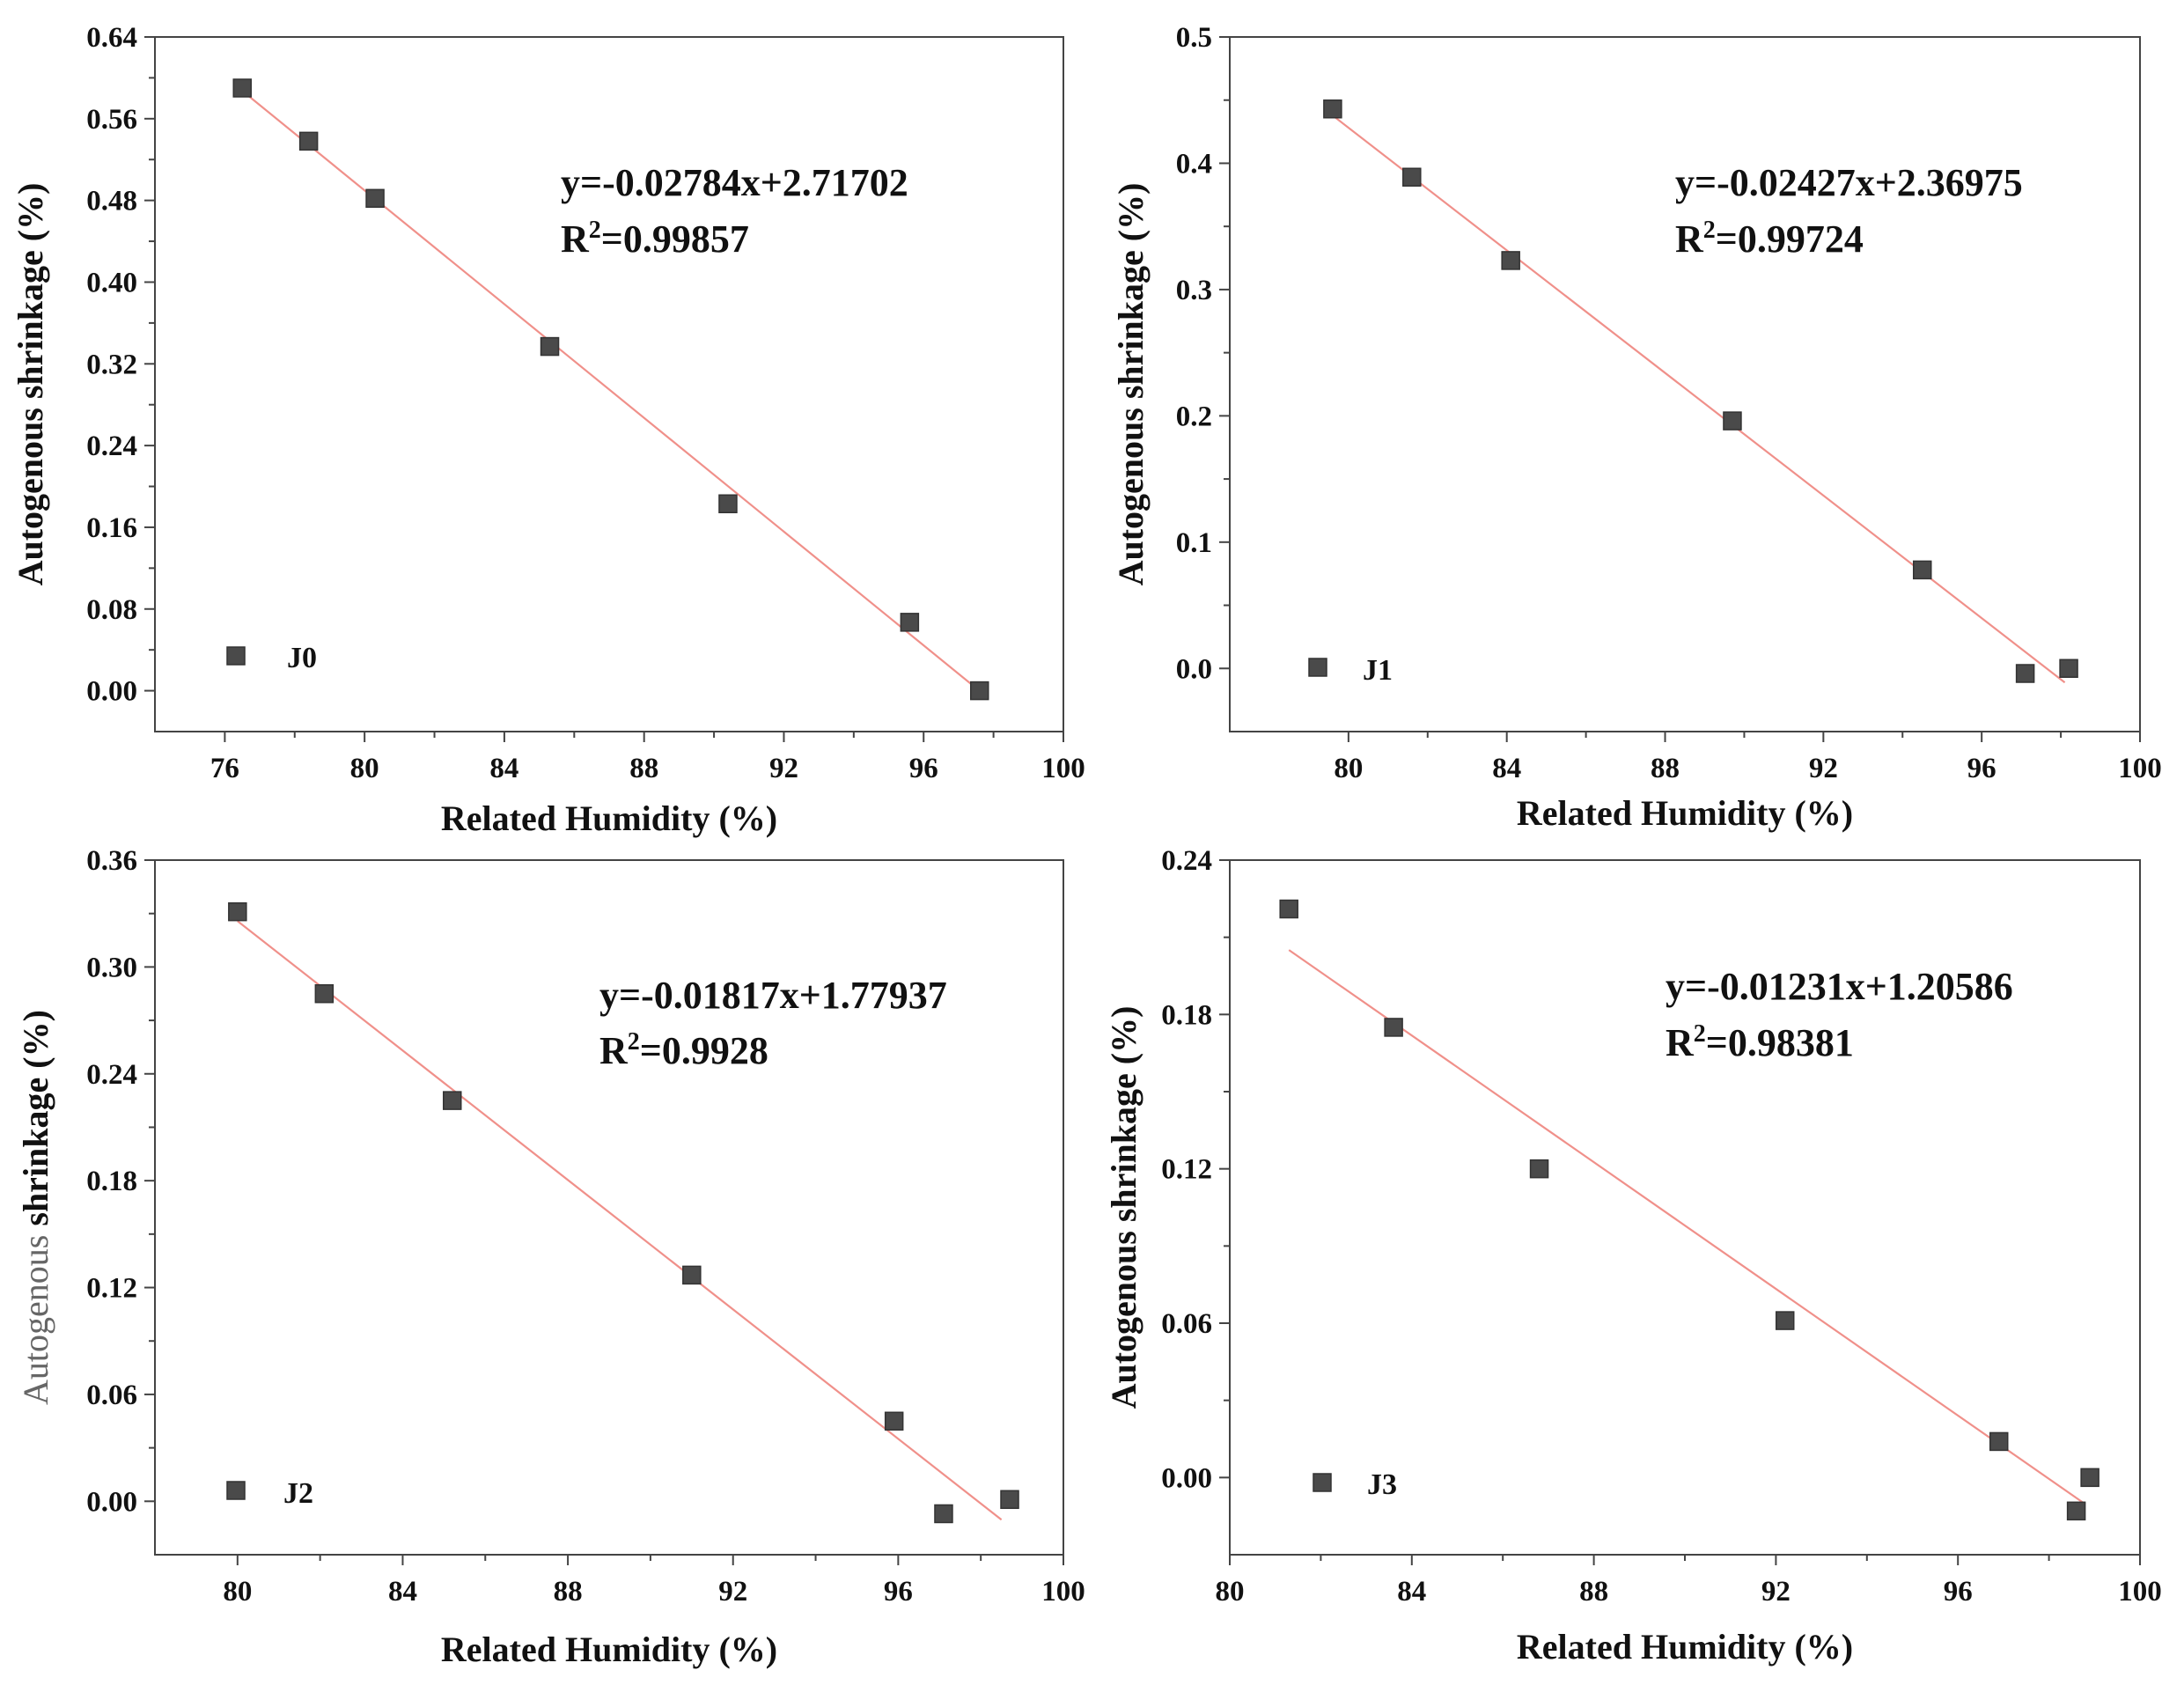  I want to click on r-squared-value: =0.99724, so click(1790, 239).